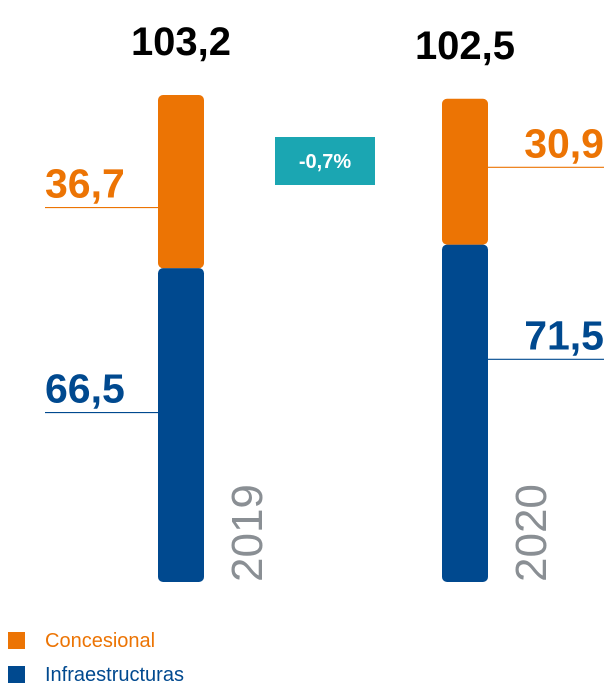 The height and width of the screenshot is (685, 609). Describe the element at coordinates (181, 42) in the screenshot. I see `total-label: 103,2` at that location.